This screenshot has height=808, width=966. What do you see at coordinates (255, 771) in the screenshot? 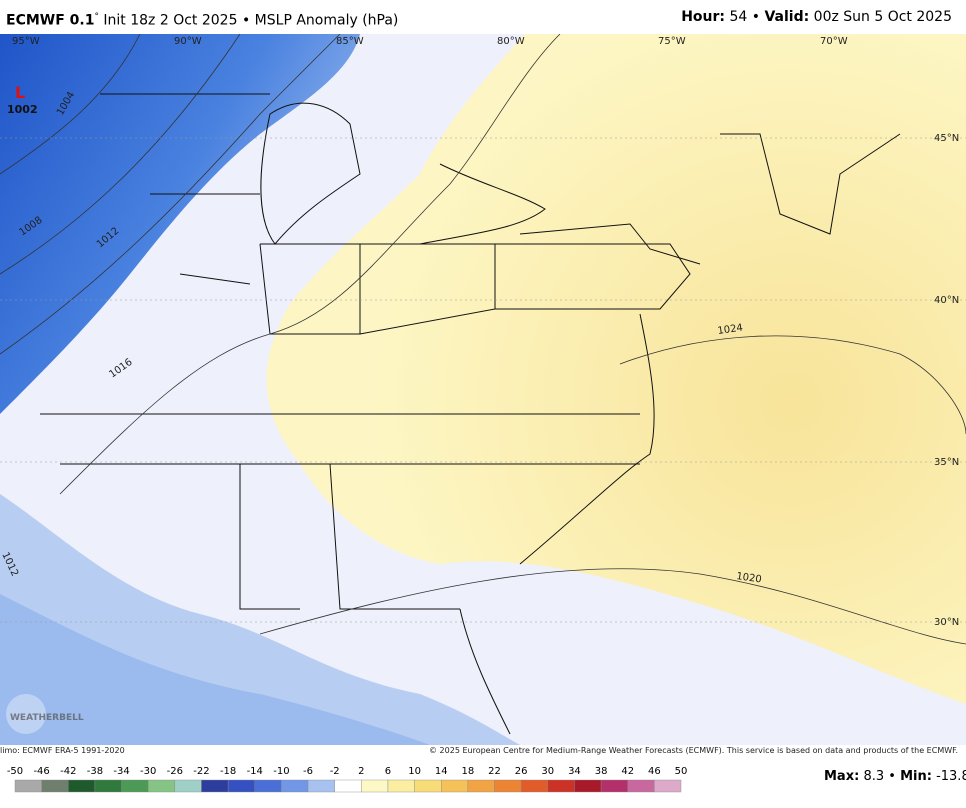
I see `colorbar-tick-label: -14` at bounding box center [255, 771].